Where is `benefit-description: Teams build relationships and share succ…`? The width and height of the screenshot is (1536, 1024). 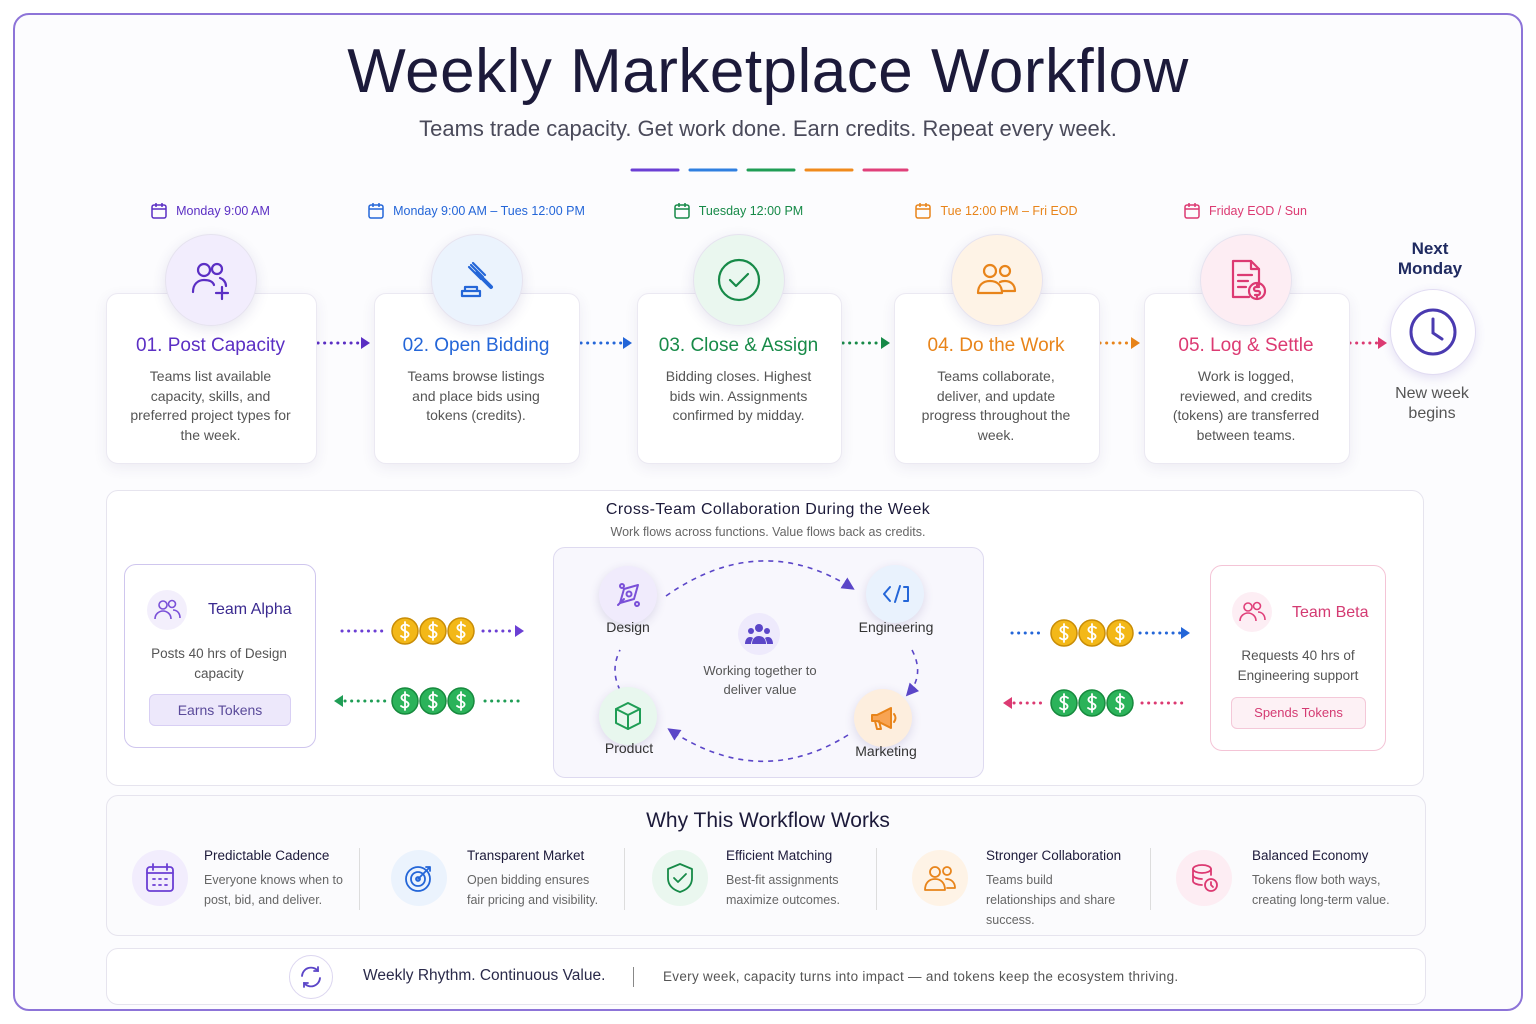
benefit-description: Teams build relationships and share succ… is located at coordinates (1051, 900).